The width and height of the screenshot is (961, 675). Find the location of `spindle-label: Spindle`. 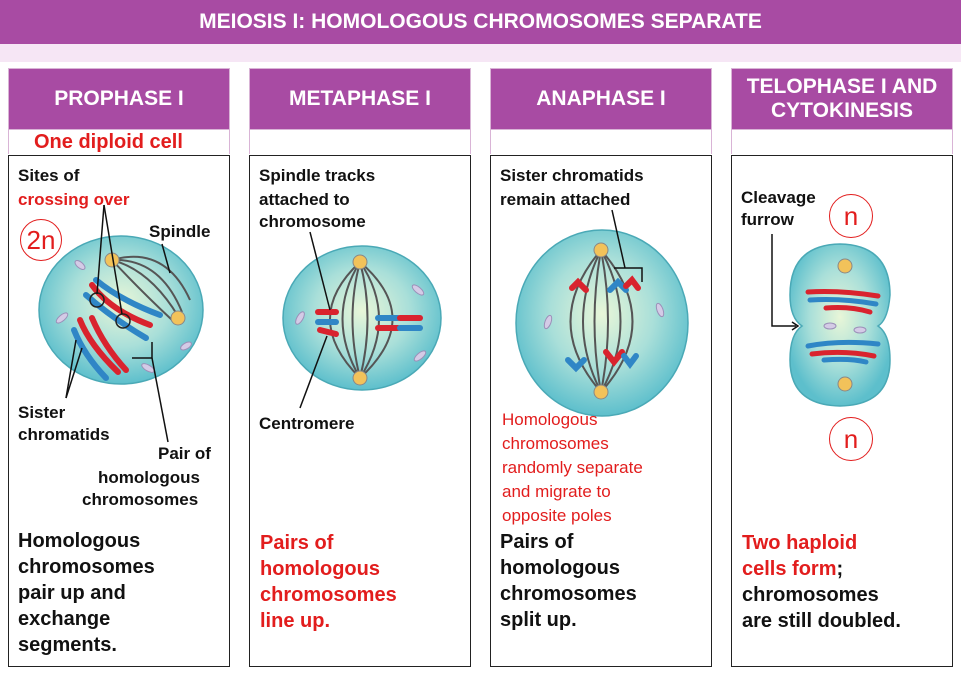

spindle-label: Spindle is located at coordinates (180, 231).